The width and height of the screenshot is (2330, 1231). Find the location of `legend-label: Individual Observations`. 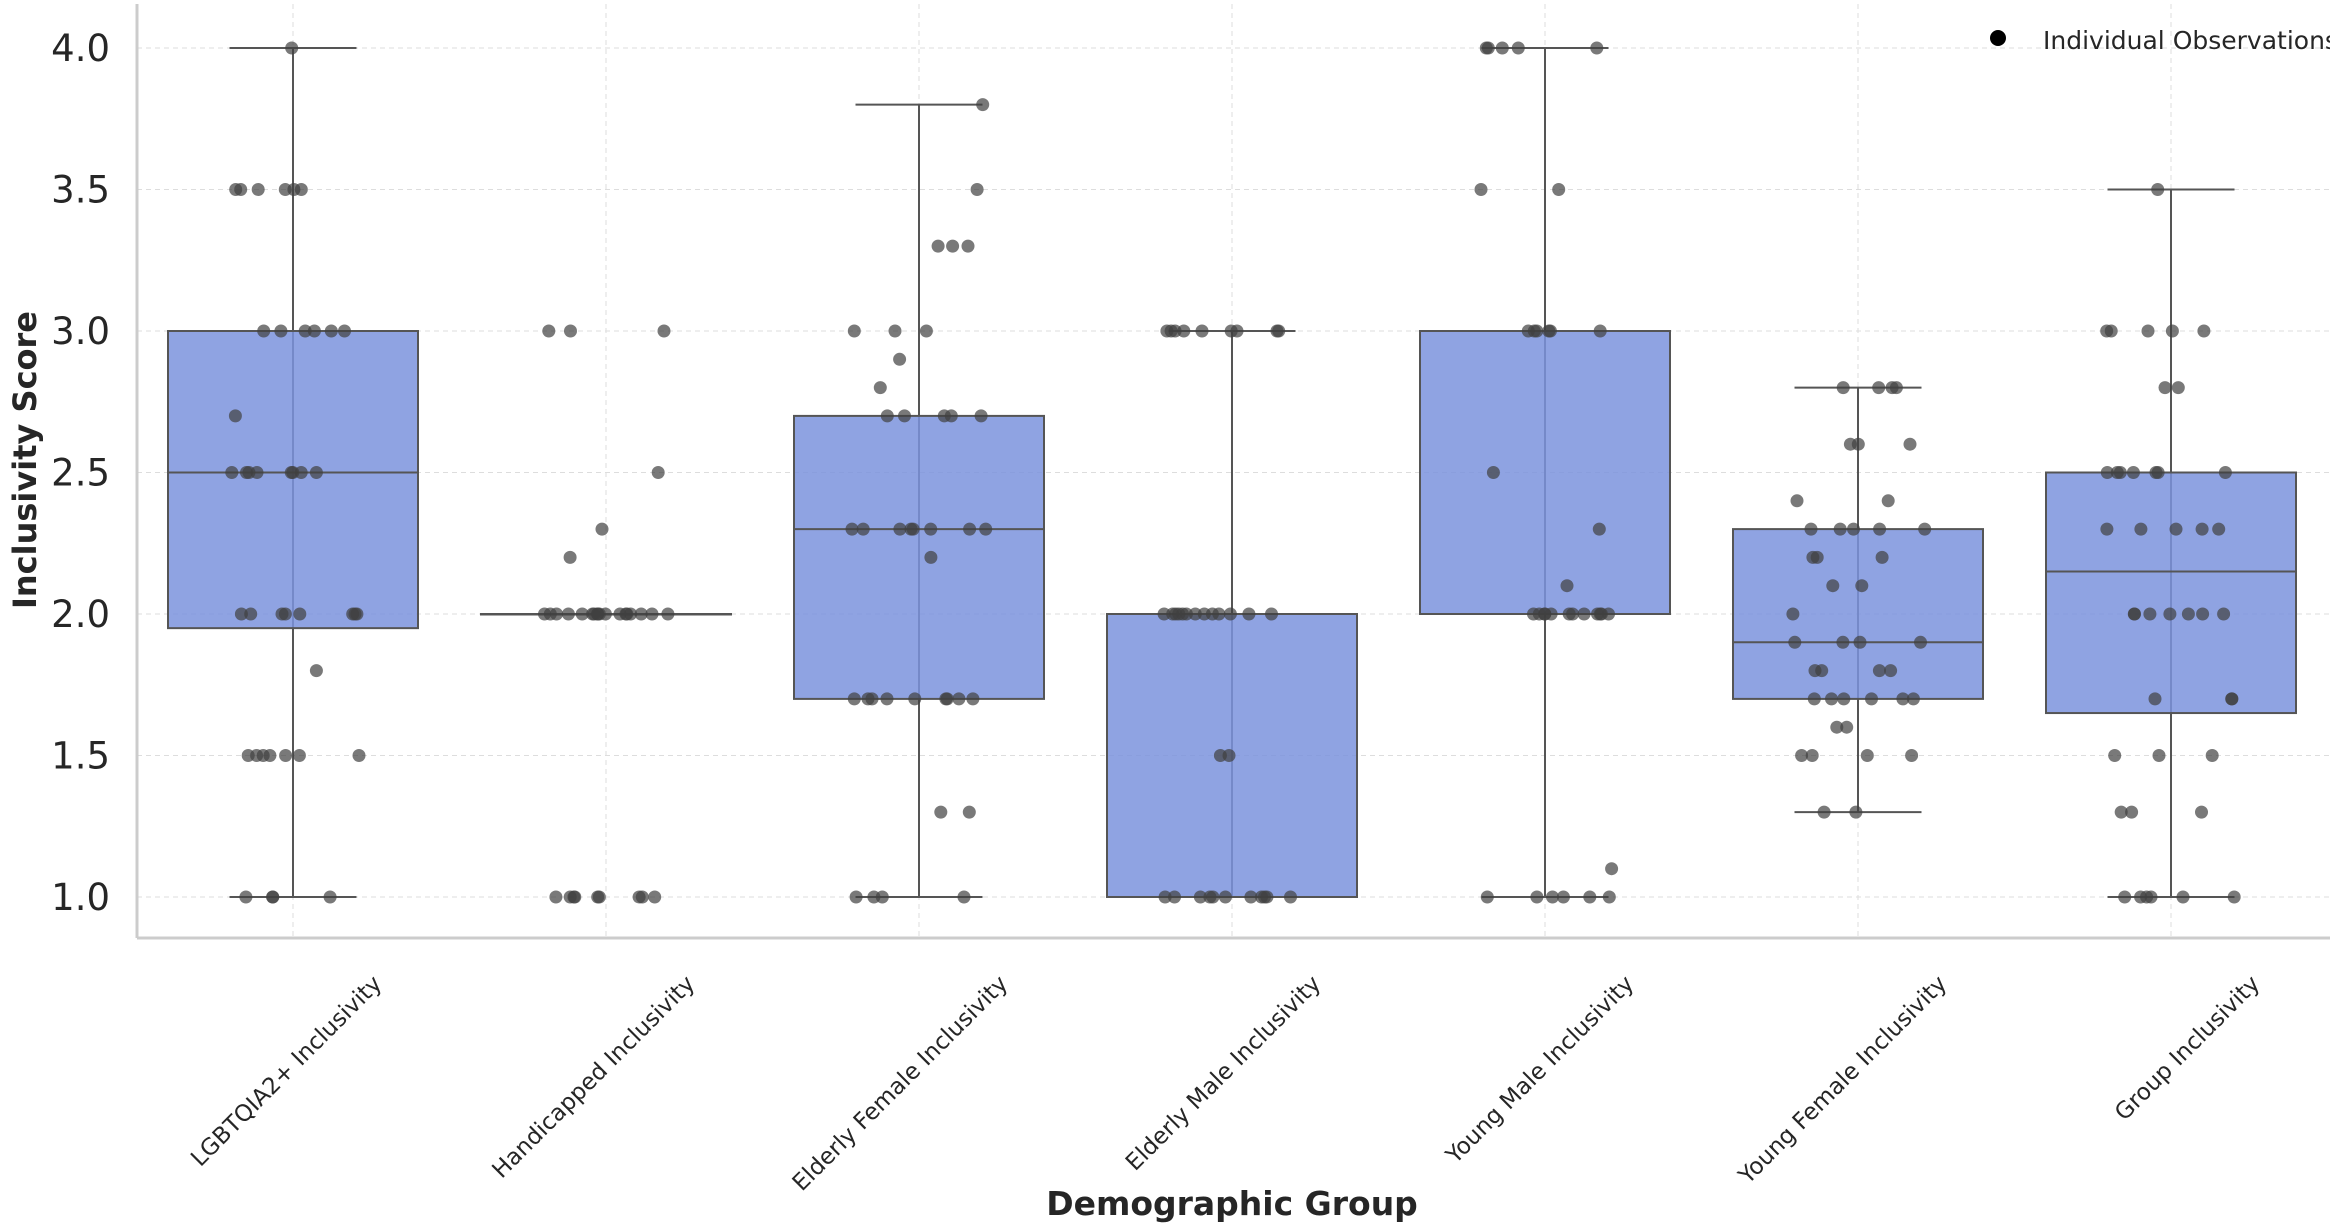

legend-label: Individual Observations is located at coordinates (2186, 40).